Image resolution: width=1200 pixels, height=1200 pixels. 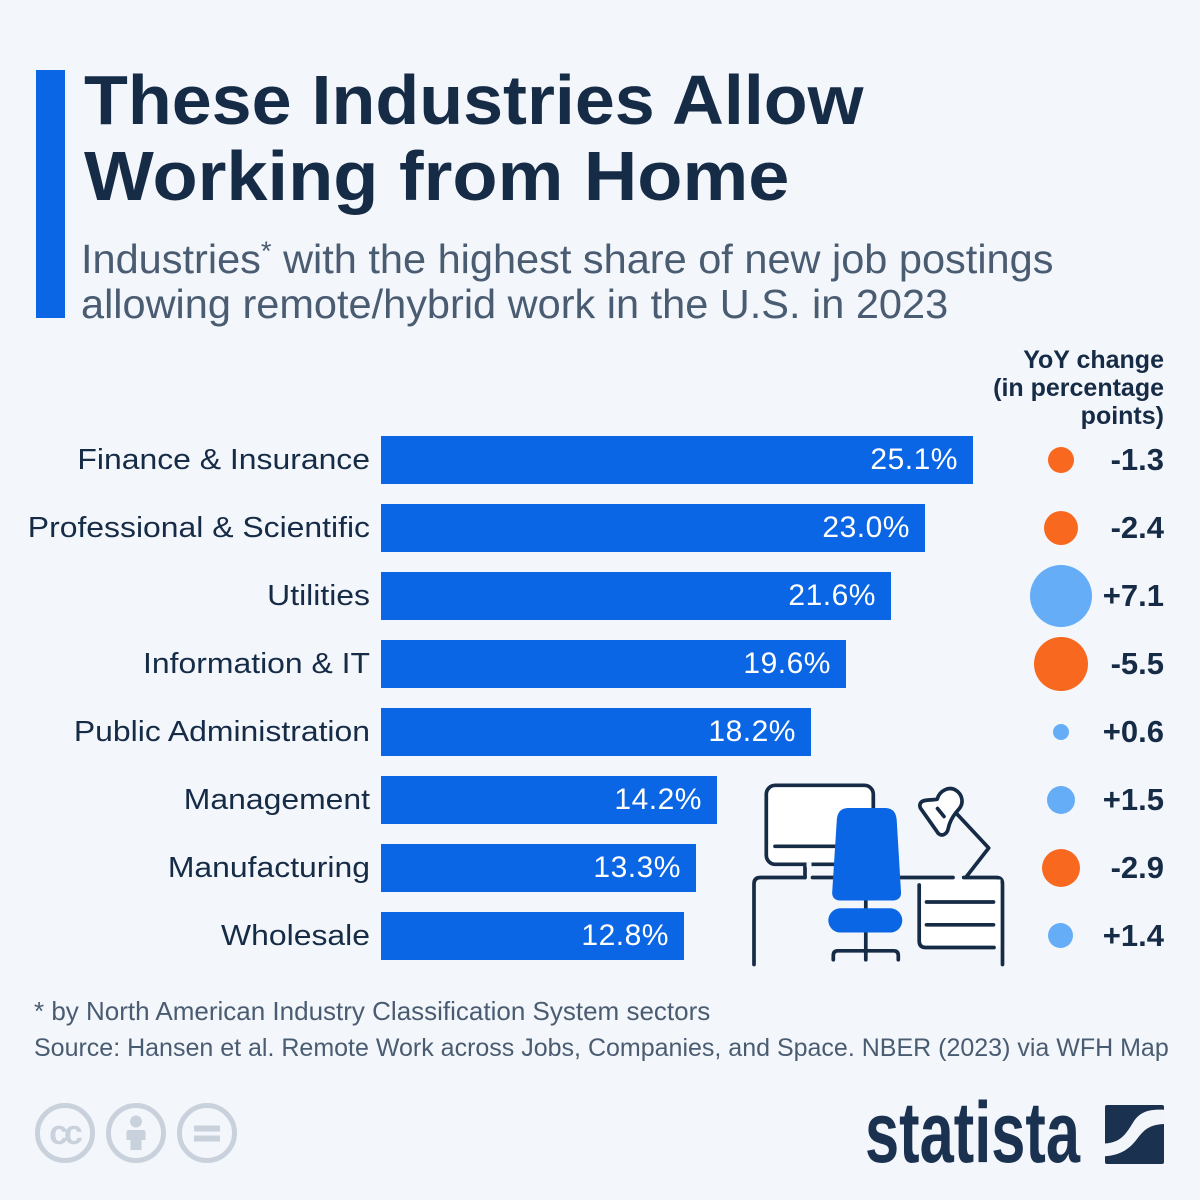 I want to click on svg-text: statista, so click(x=973, y=1133).